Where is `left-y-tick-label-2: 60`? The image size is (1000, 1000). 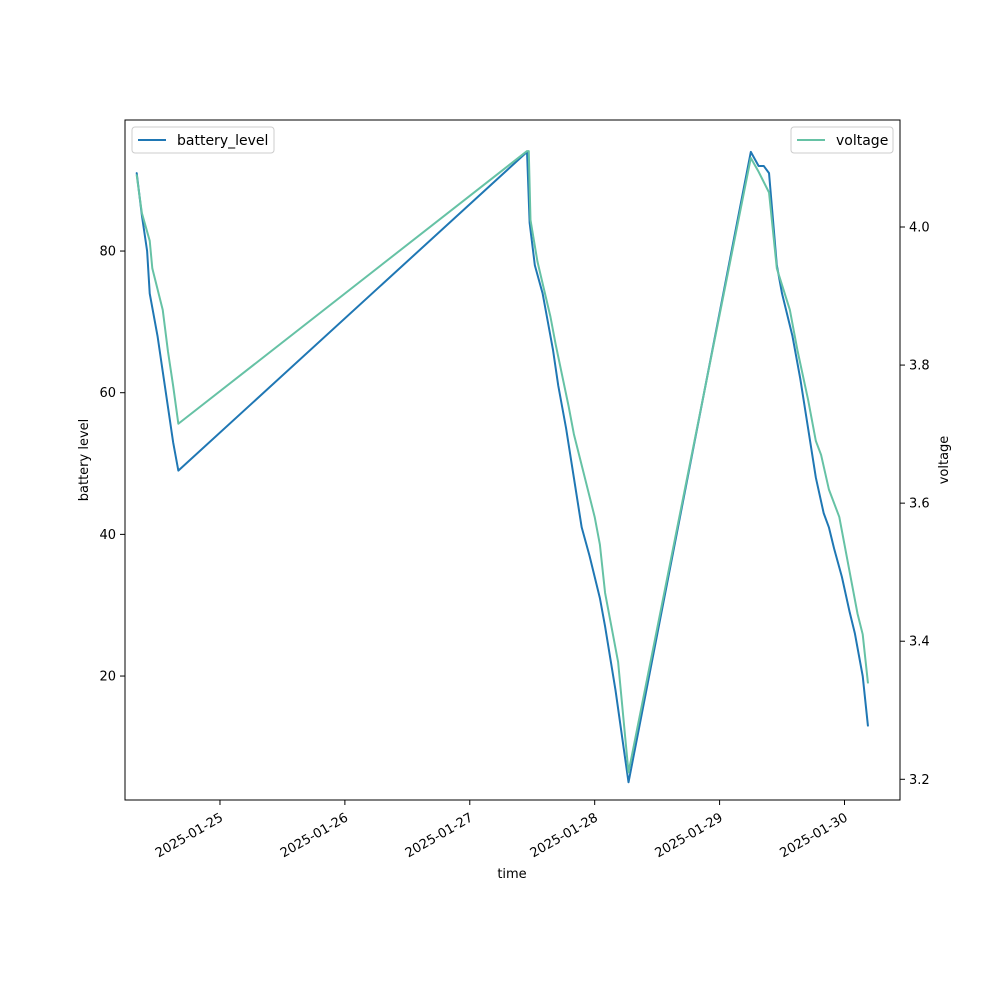
left-y-tick-label-2: 60 is located at coordinates (107, 393).